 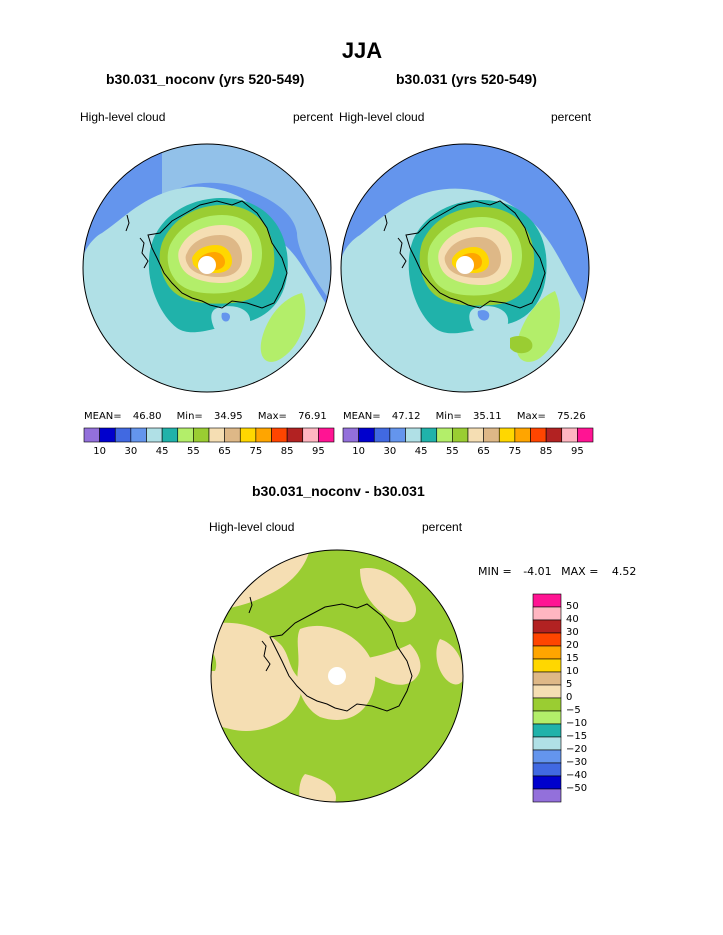 I want to click on right-max-label: Max=, so click(x=531, y=416).